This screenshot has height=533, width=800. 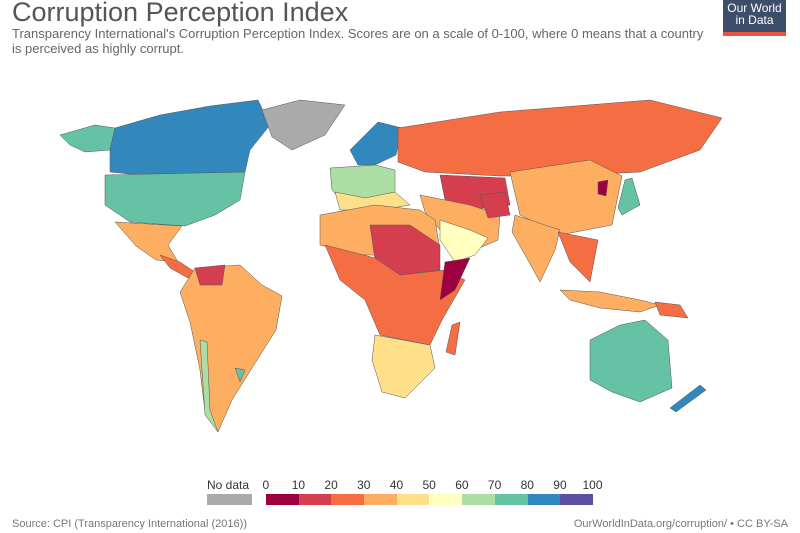 I want to click on legend-tick: 40, so click(x=396, y=485).